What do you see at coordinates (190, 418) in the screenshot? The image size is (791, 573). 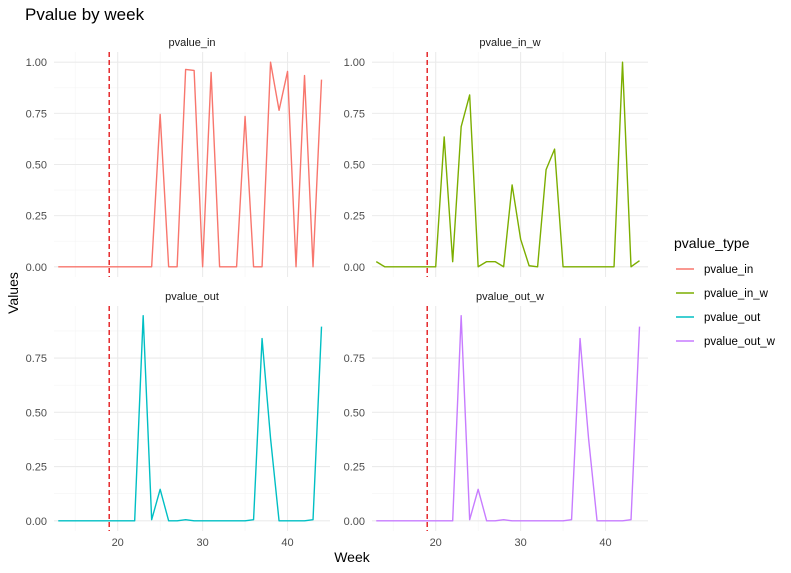 I see `series-line-pvalue_out` at bounding box center [190, 418].